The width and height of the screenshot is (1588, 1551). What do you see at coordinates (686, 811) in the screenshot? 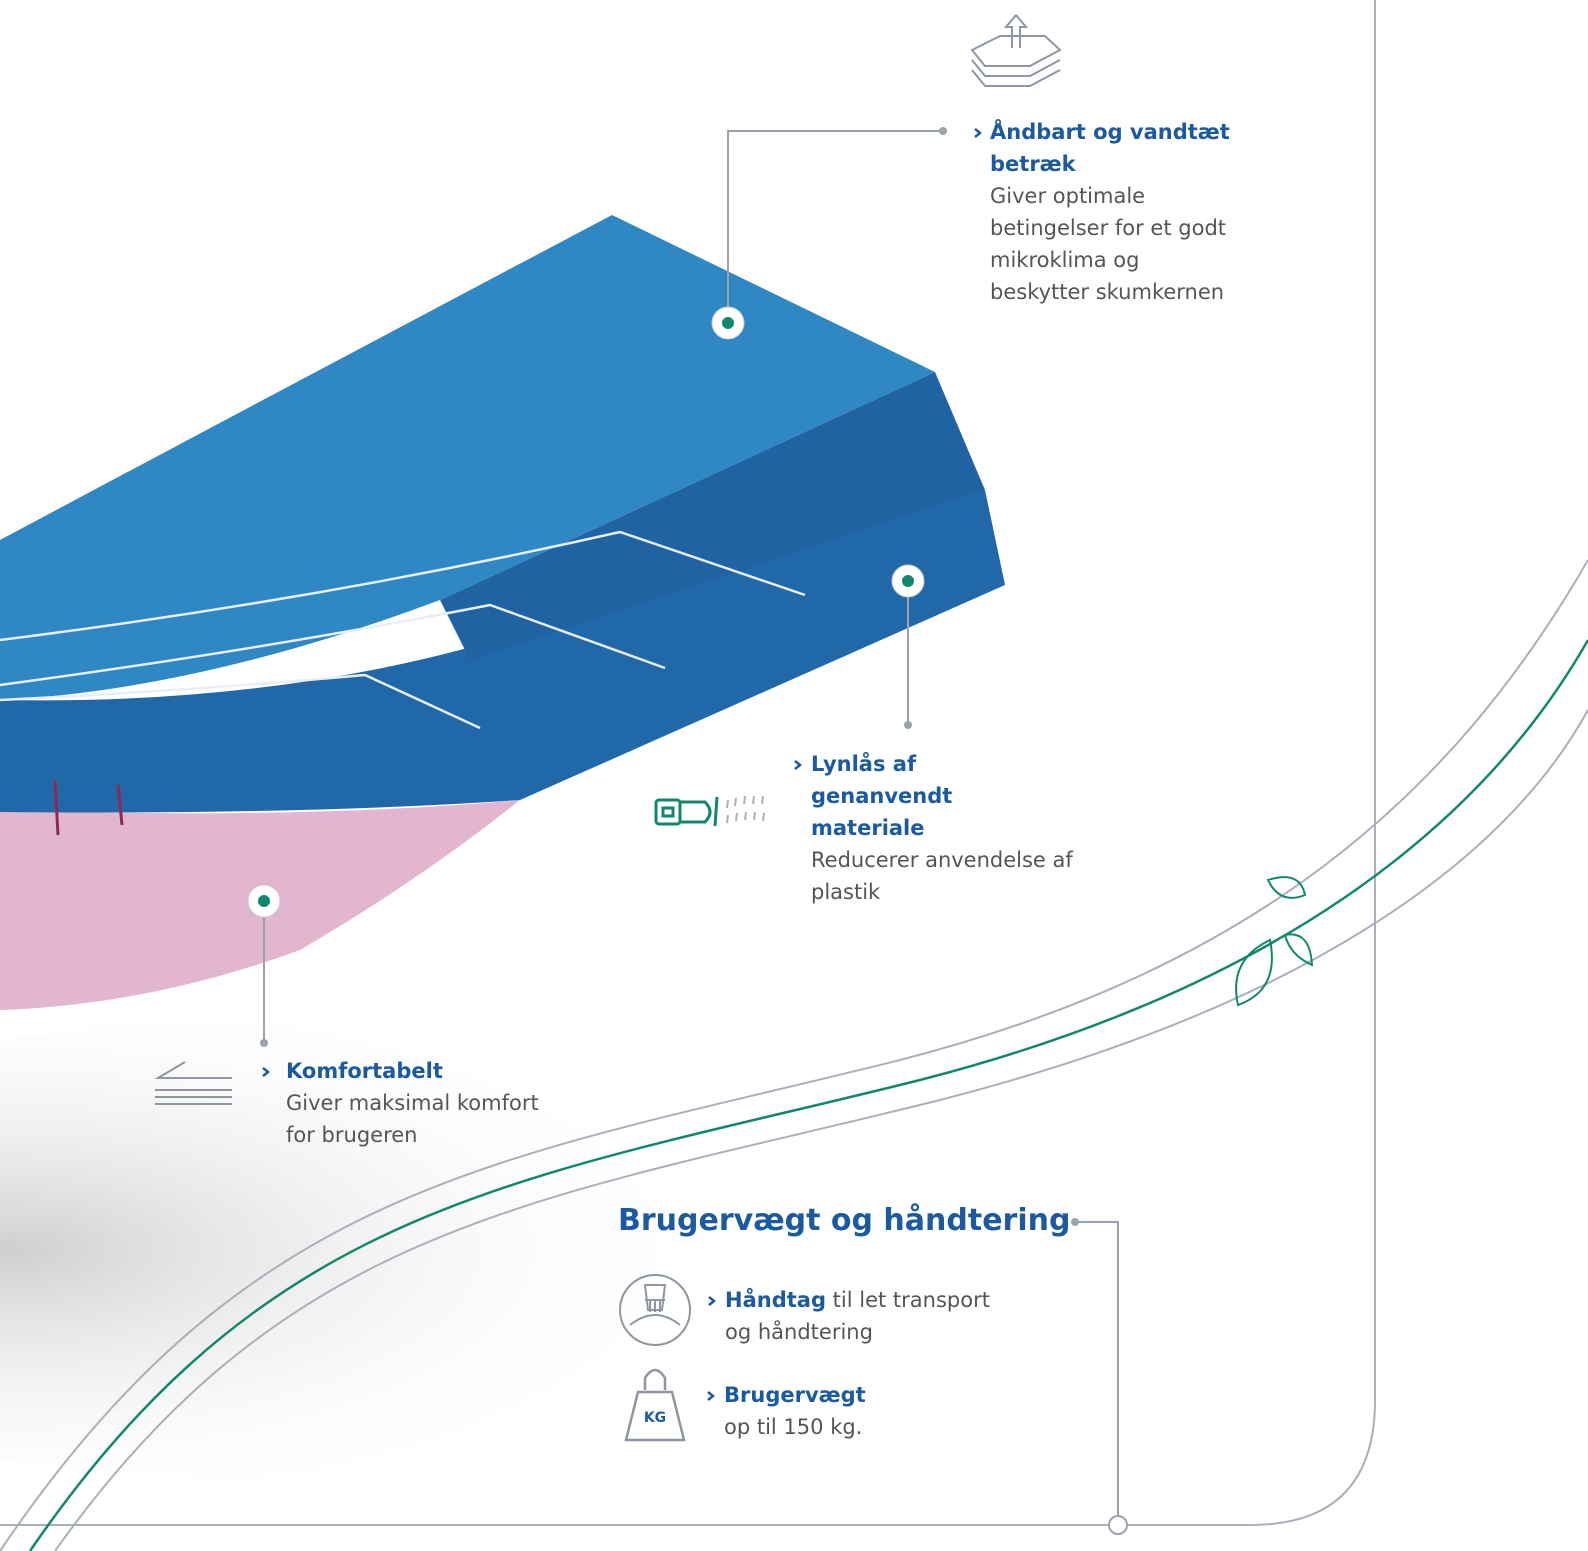
I see `zipper-icon` at bounding box center [686, 811].